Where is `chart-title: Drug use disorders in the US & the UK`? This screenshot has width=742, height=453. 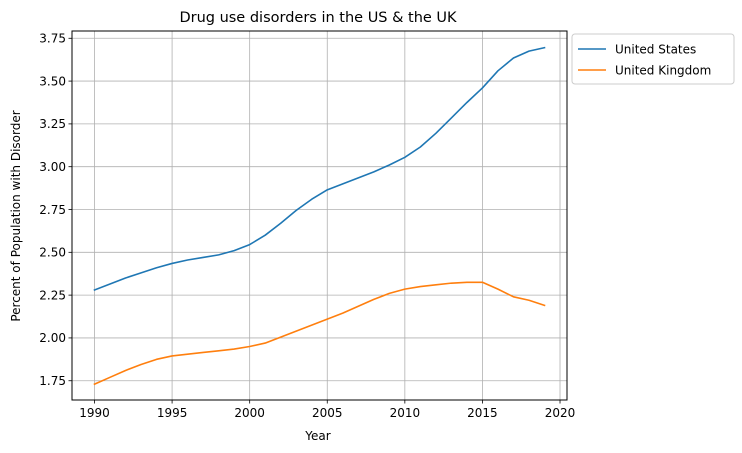 chart-title: Drug use disorders in the US & the UK is located at coordinates (318, 18).